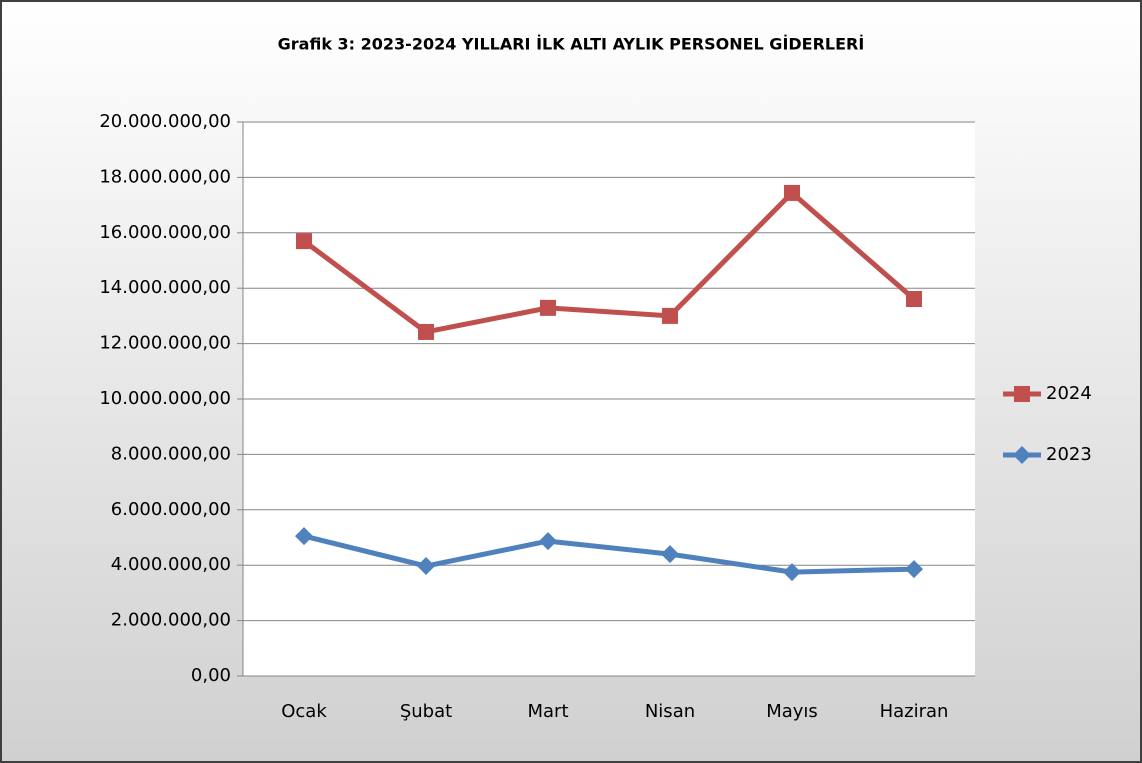 The height and width of the screenshot is (763, 1142). Describe the element at coordinates (171, 509) in the screenshot. I see `y-tick-label: 6.000.000,00` at that location.